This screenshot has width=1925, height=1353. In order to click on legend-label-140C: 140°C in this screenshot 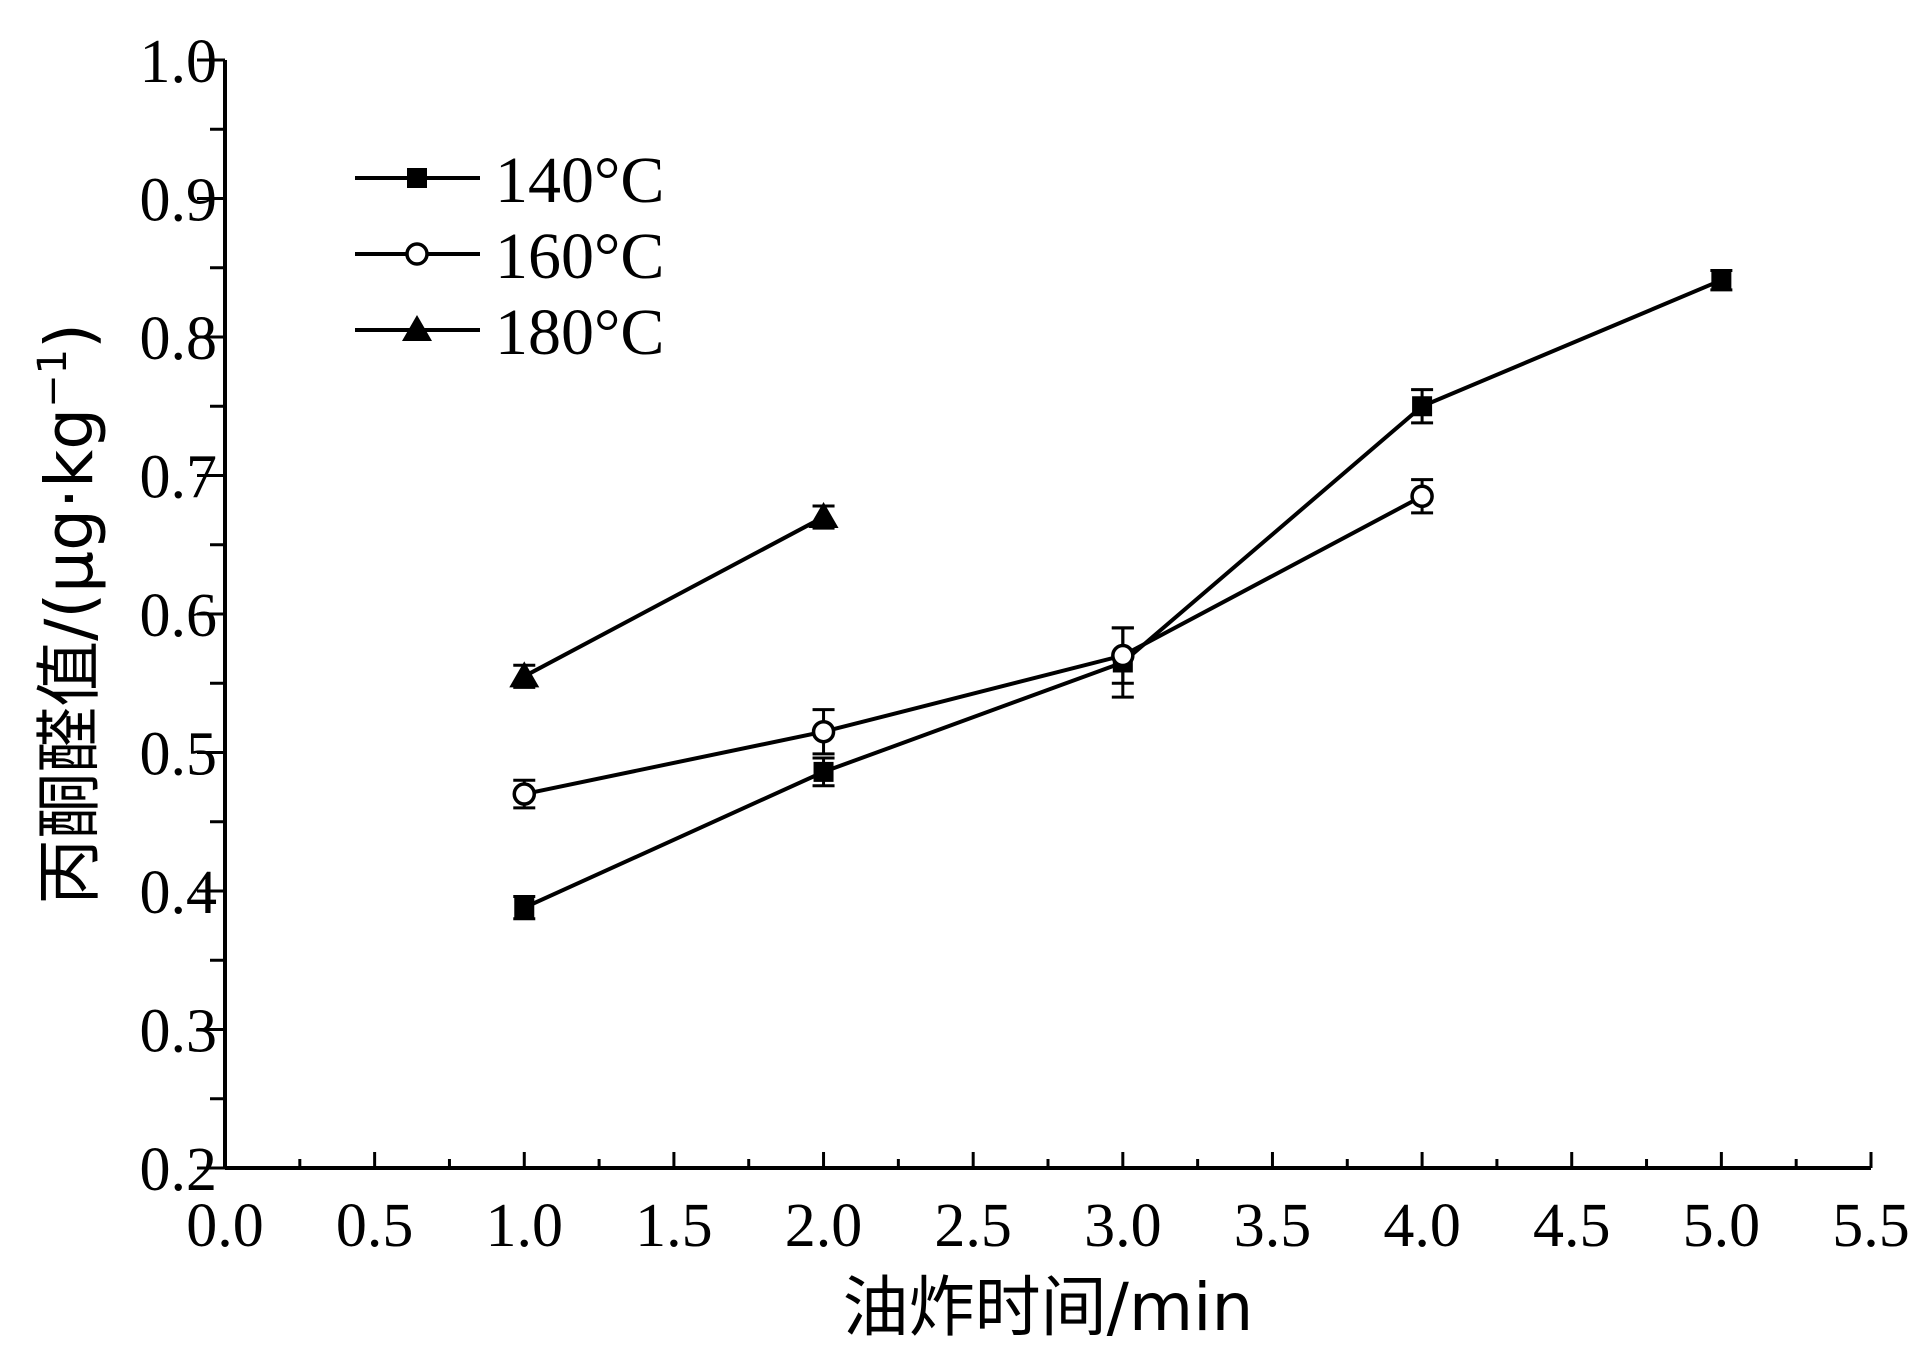, I will do `click(579, 180)`.